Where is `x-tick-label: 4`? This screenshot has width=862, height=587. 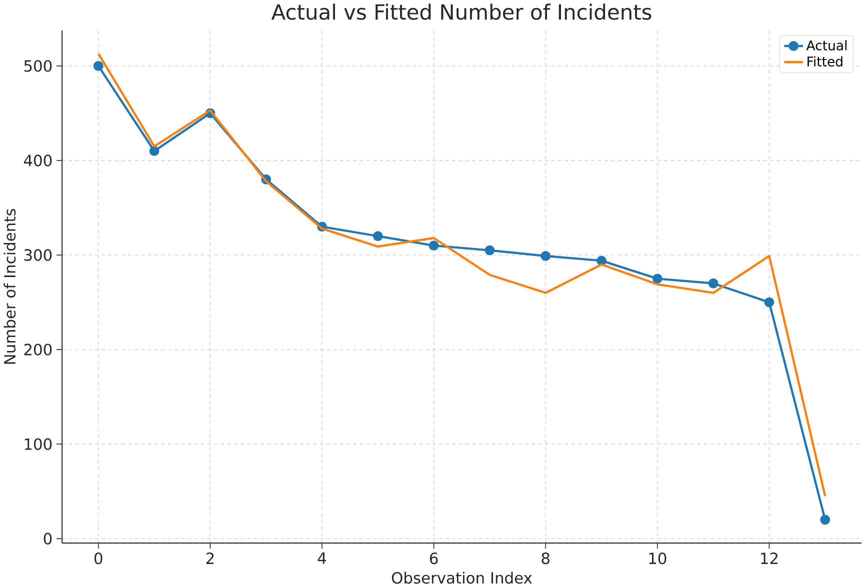 x-tick-label: 4 is located at coordinates (322, 558).